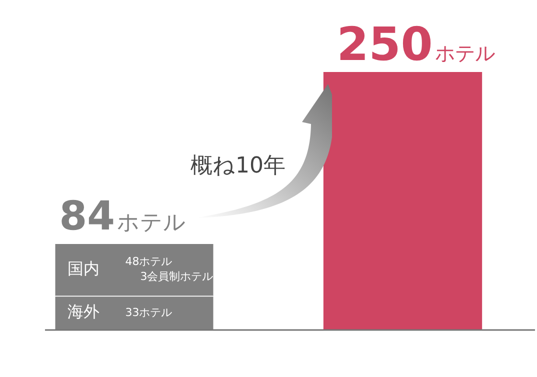  I want to click on total-label: 84ホテル, so click(122, 216).